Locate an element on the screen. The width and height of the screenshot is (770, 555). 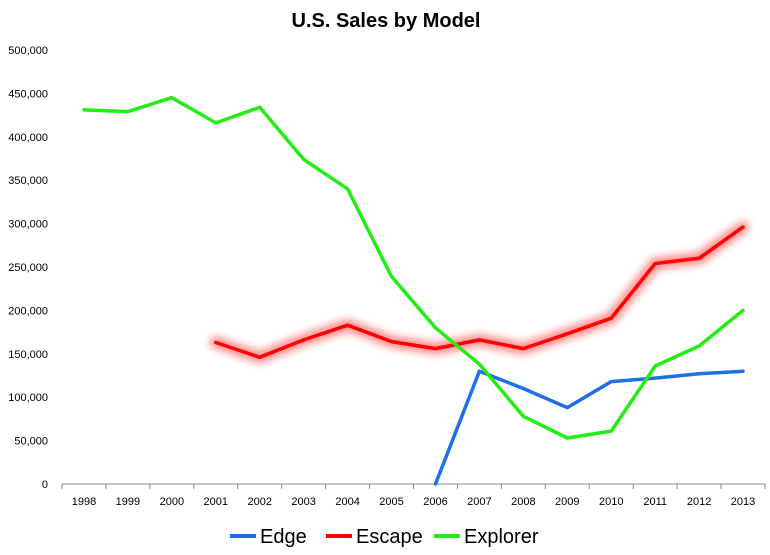
x-tick-label: 1998 is located at coordinates (84, 502).